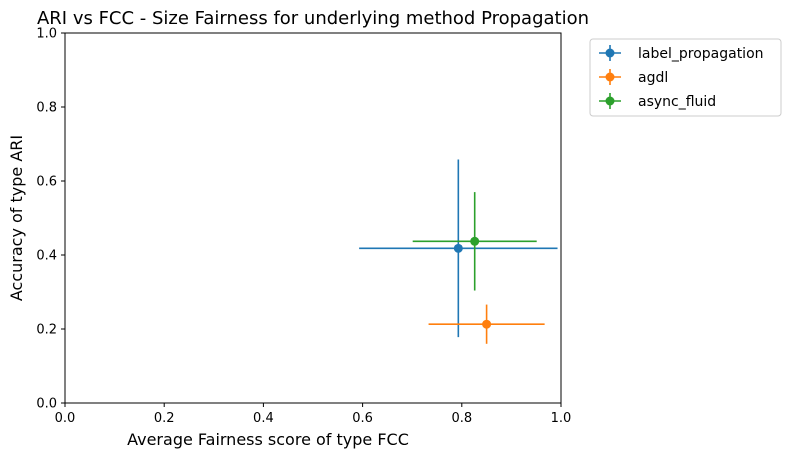 The width and height of the screenshot is (791, 460). I want to click on x-axis: 0.0 0.2 0.4 0.6 0.8 1.0, so click(313, 414).